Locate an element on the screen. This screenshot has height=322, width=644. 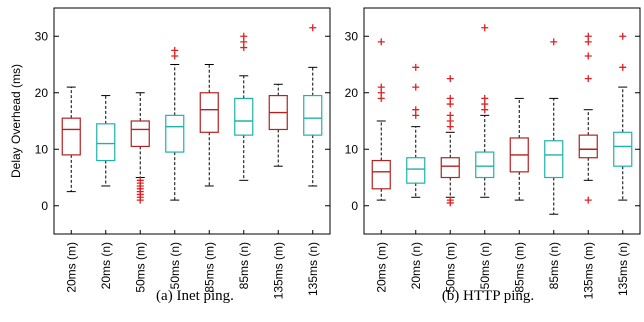
panel-caption: (b) HTTP ping. is located at coordinates (488, 296).